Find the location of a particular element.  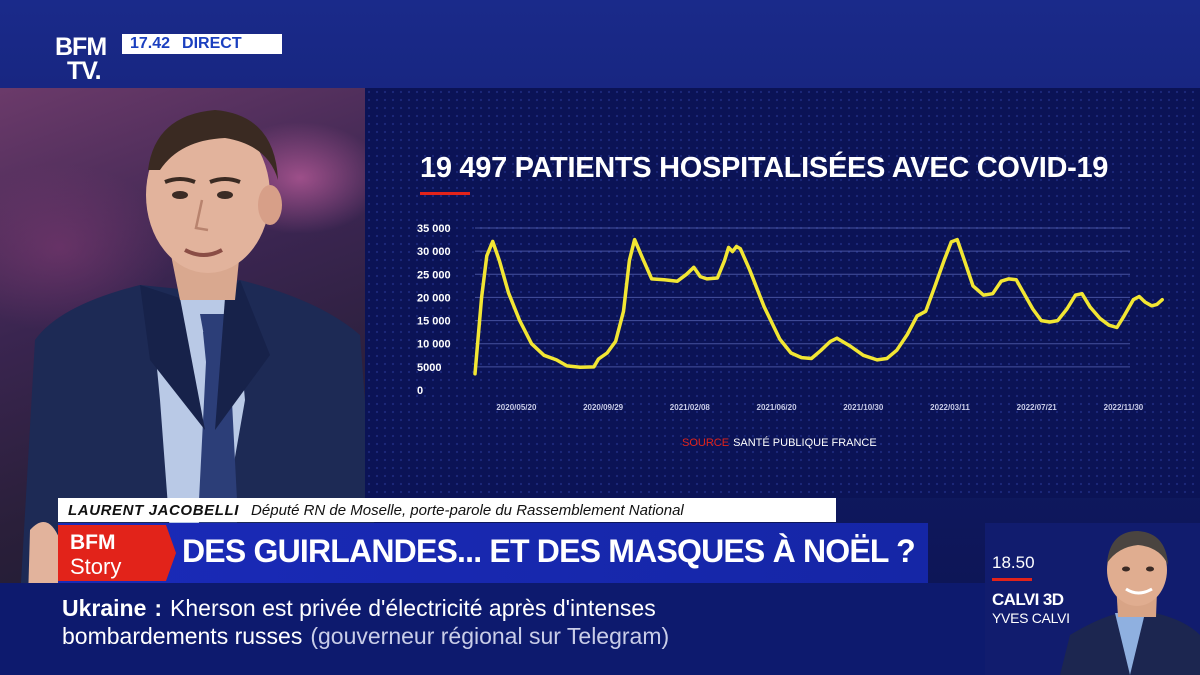

y-tick-label: 20 000 is located at coordinates (434, 298).